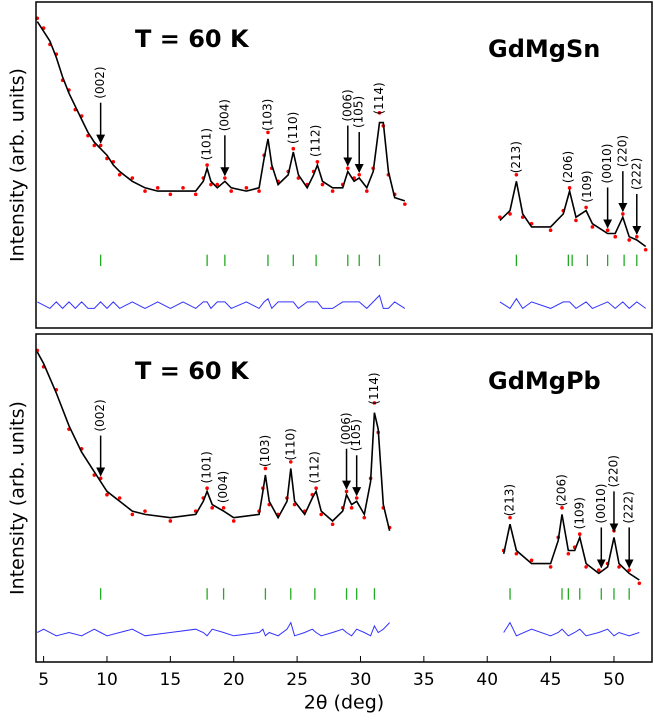  What do you see at coordinates (424, 680) in the screenshot?
I see `x-tick-label: 35` at bounding box center [424, 680].